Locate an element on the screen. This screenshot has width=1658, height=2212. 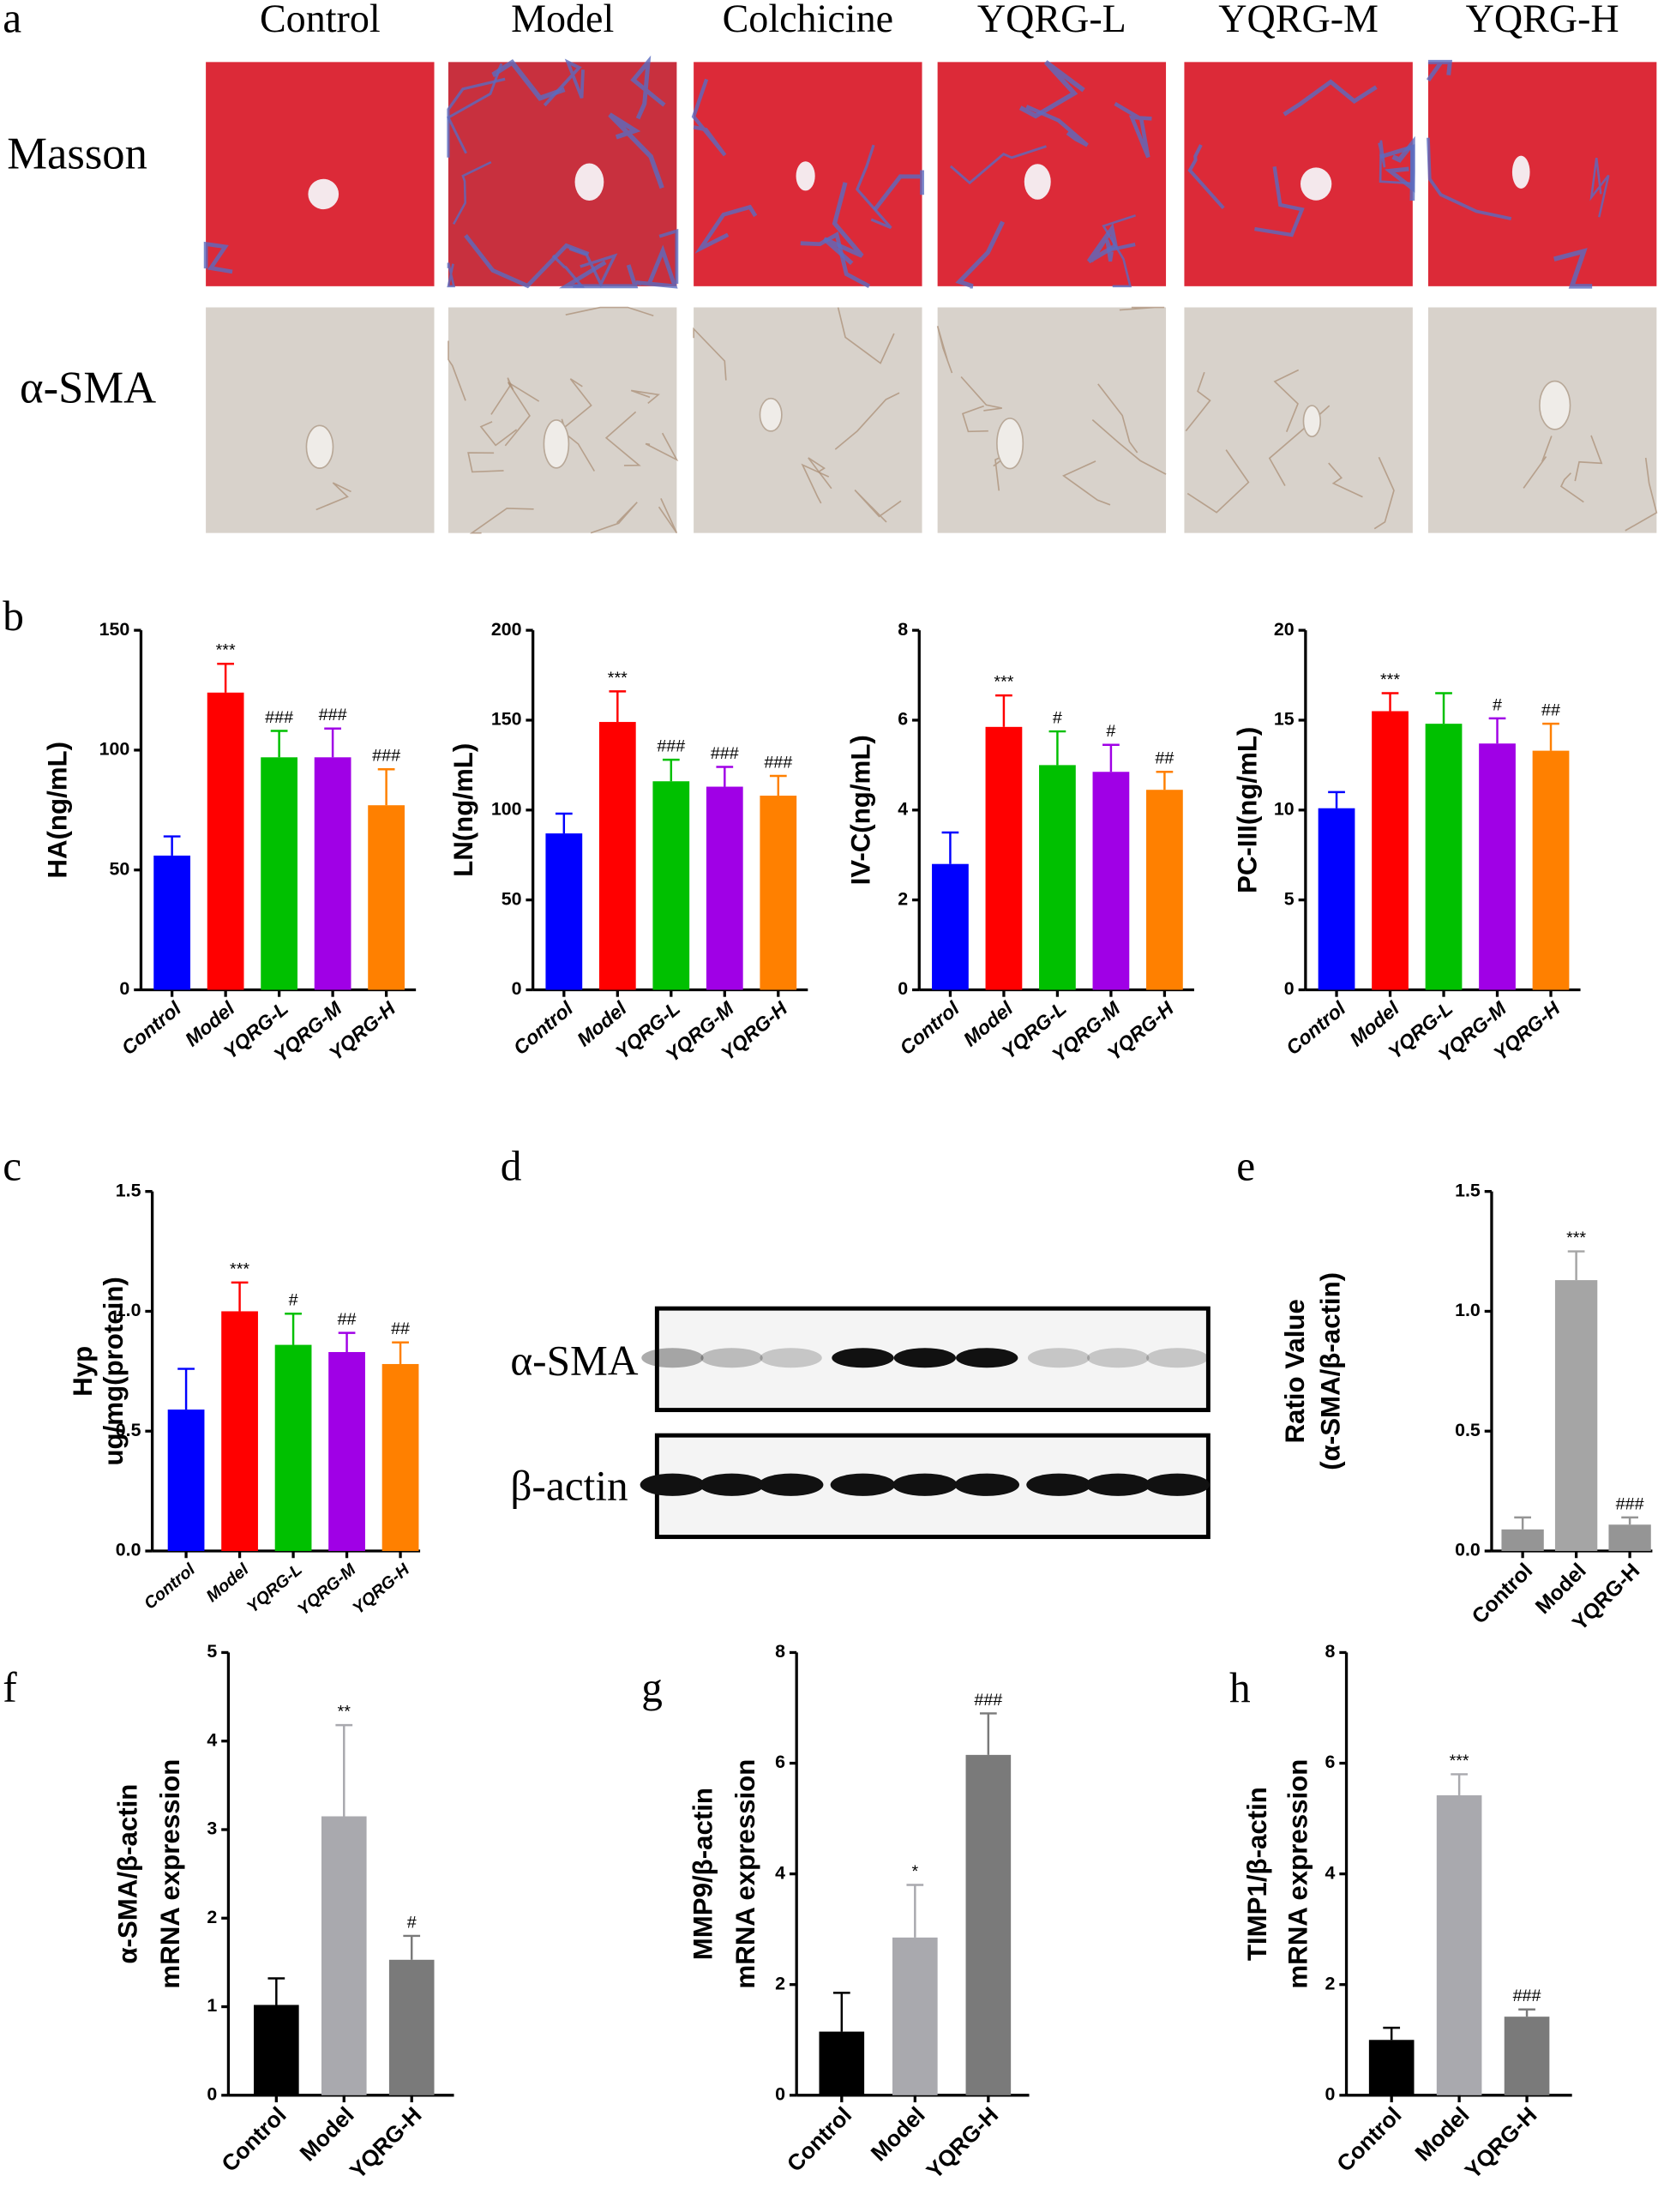
x-tick-label: Model is located at coordinates (228, 1583).